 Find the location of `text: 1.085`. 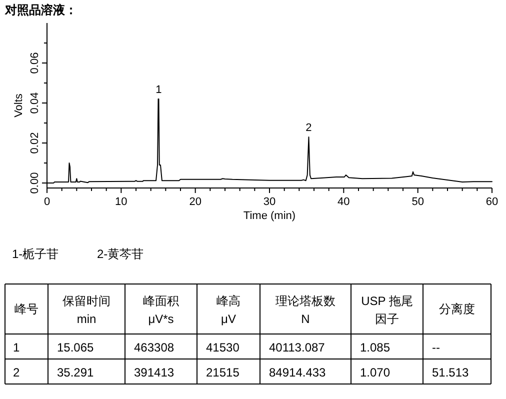

text: 1.085 is located at coordinates (375, 347).